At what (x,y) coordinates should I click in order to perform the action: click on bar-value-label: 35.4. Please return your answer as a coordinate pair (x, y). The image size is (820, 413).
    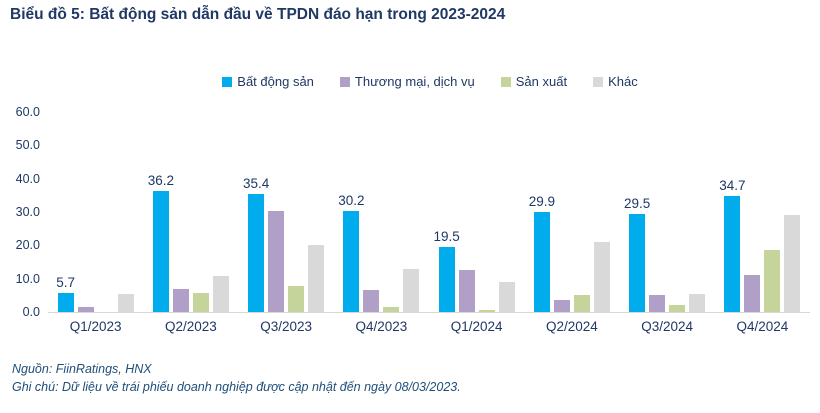
    Looking at the image, I should click on (256, 183).